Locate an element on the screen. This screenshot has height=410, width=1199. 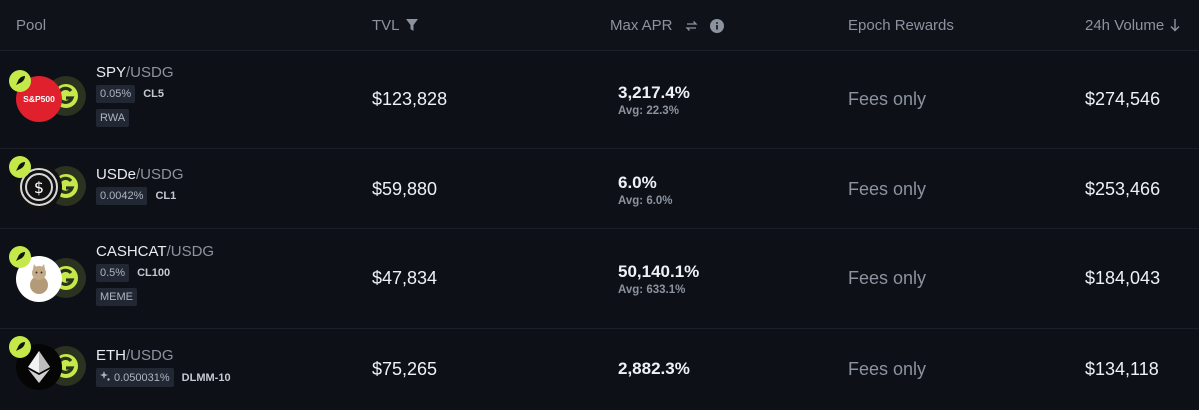
fee-chip: 0.0042% is located at coordinates (122, 196).